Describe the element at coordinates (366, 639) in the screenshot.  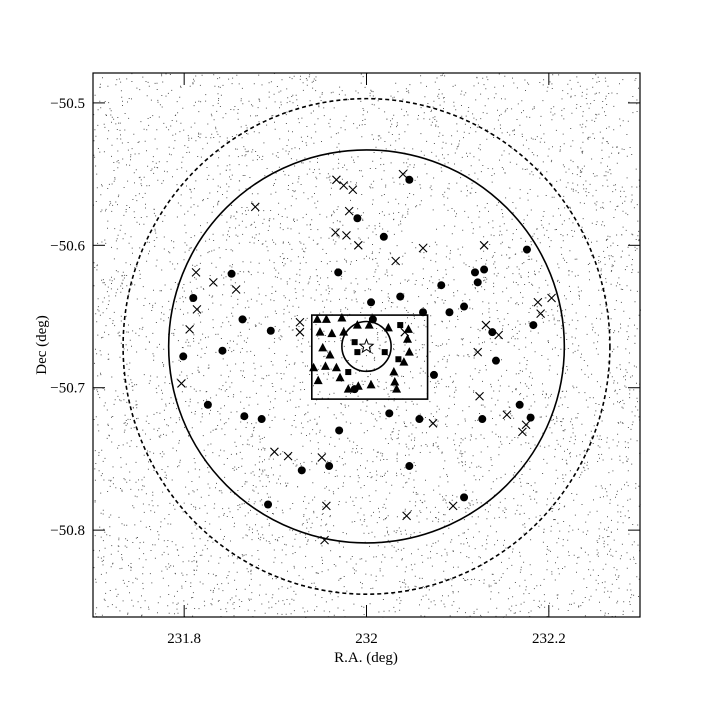
I see `x-tick-label: 232` at that location.